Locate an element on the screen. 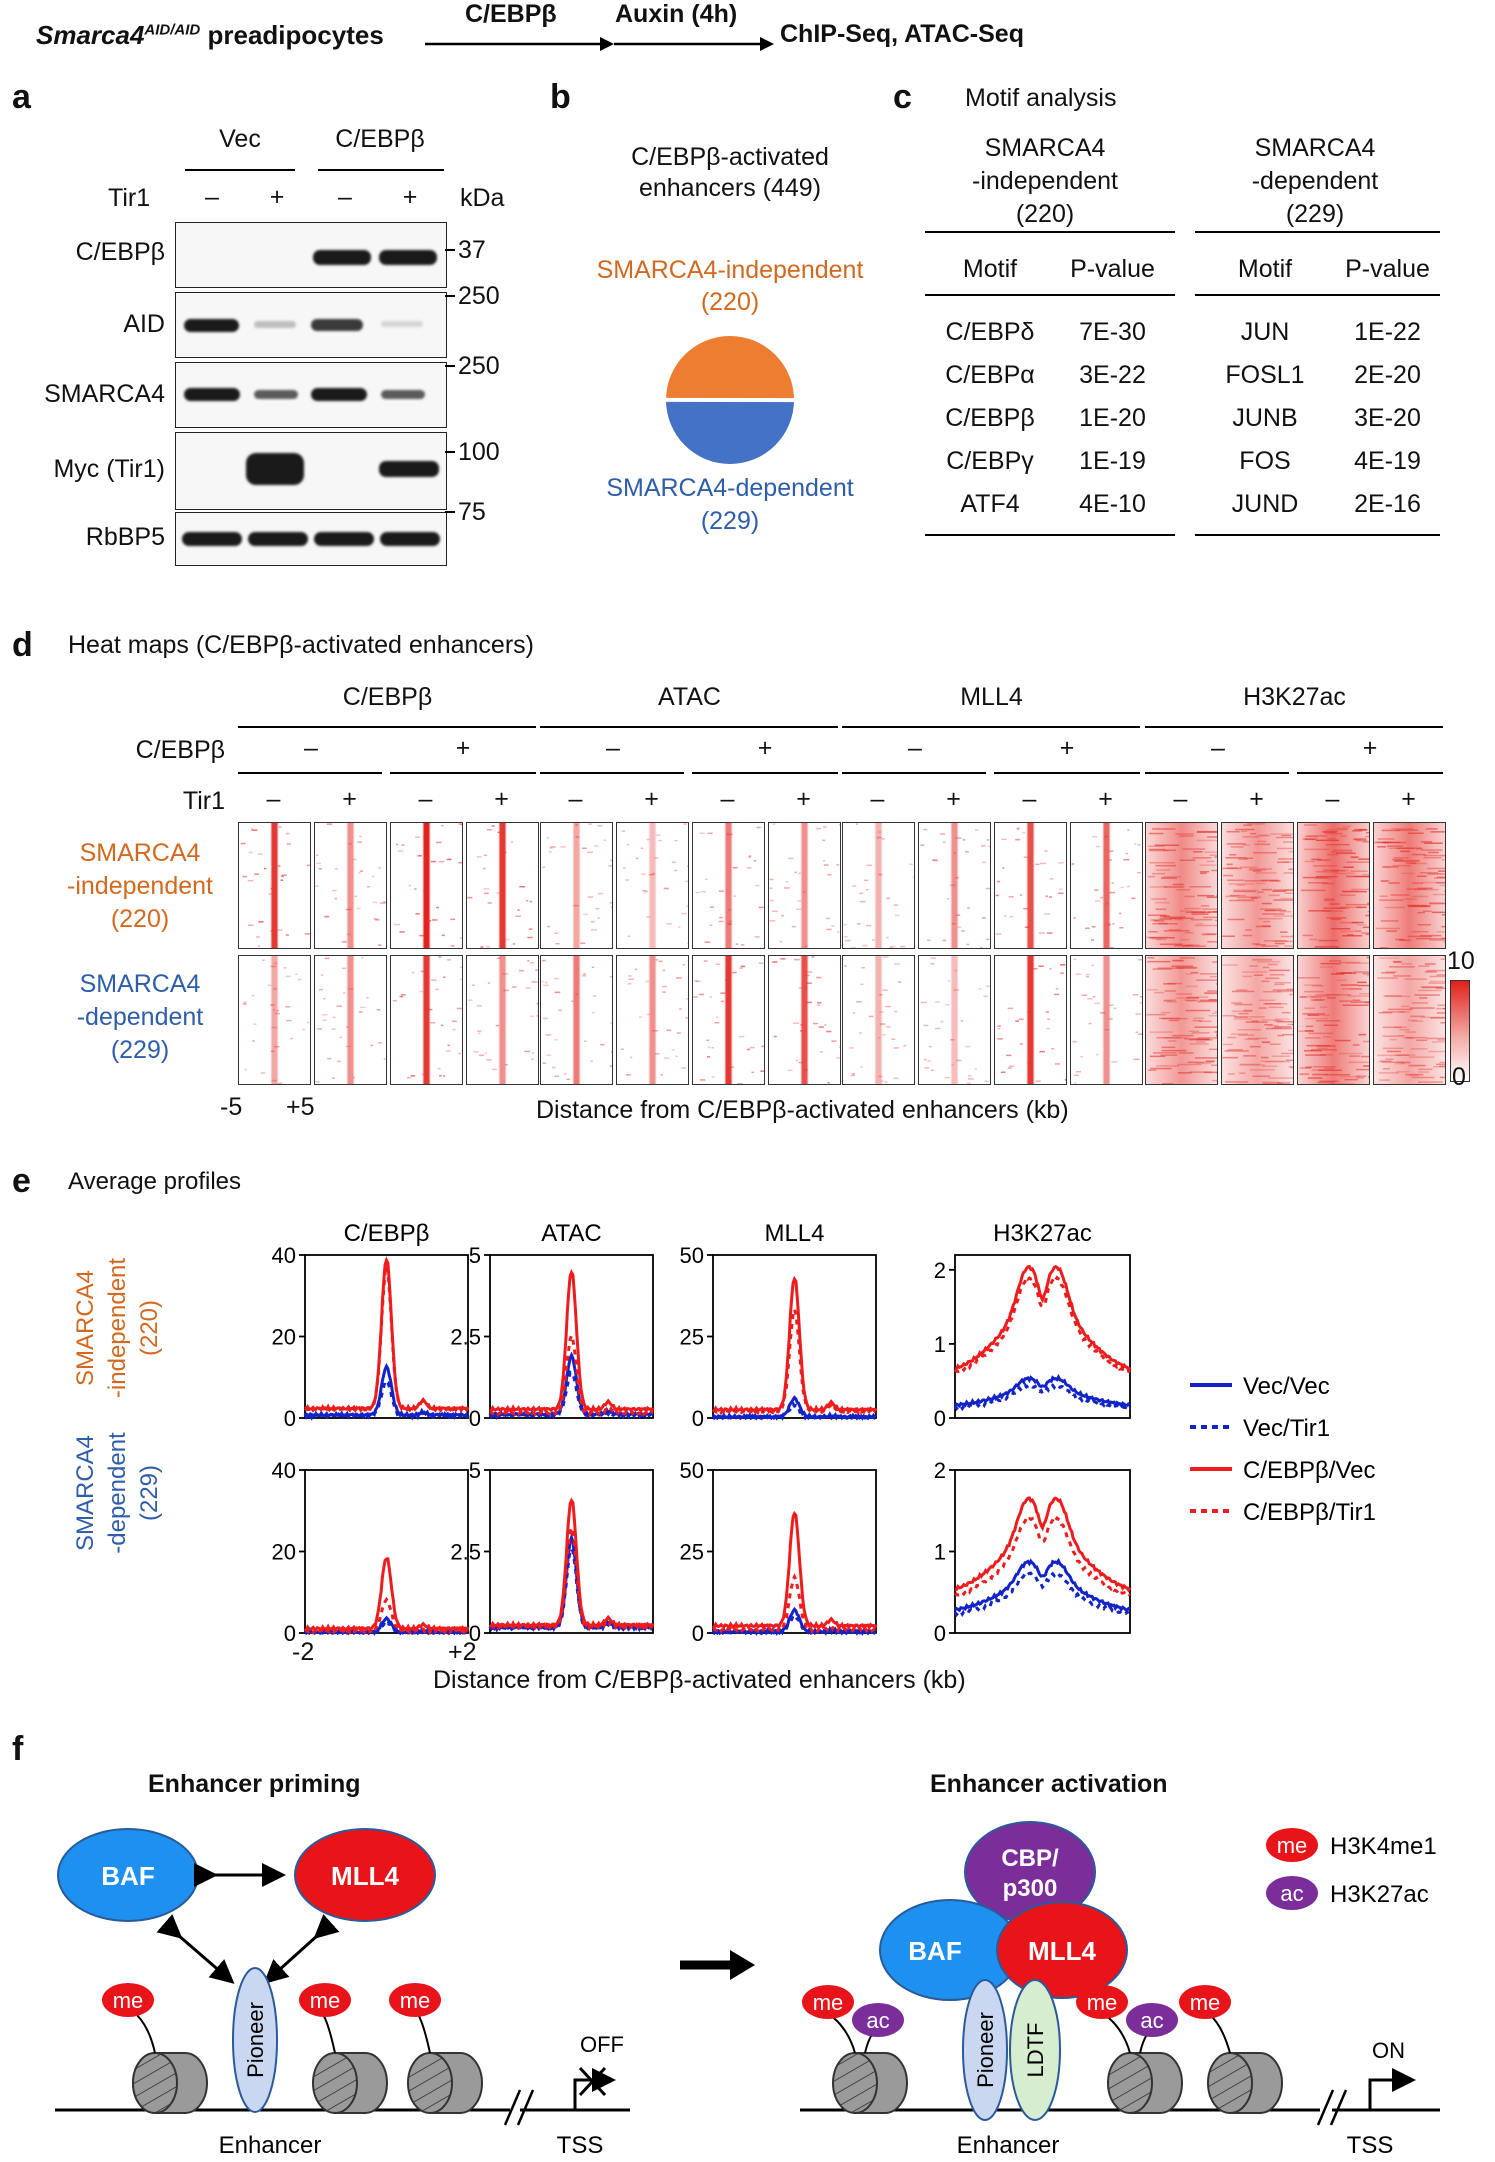 This screenshot has width=1495, height=2162. heatmap-colorbar is located at coordinates (1460, 1031).